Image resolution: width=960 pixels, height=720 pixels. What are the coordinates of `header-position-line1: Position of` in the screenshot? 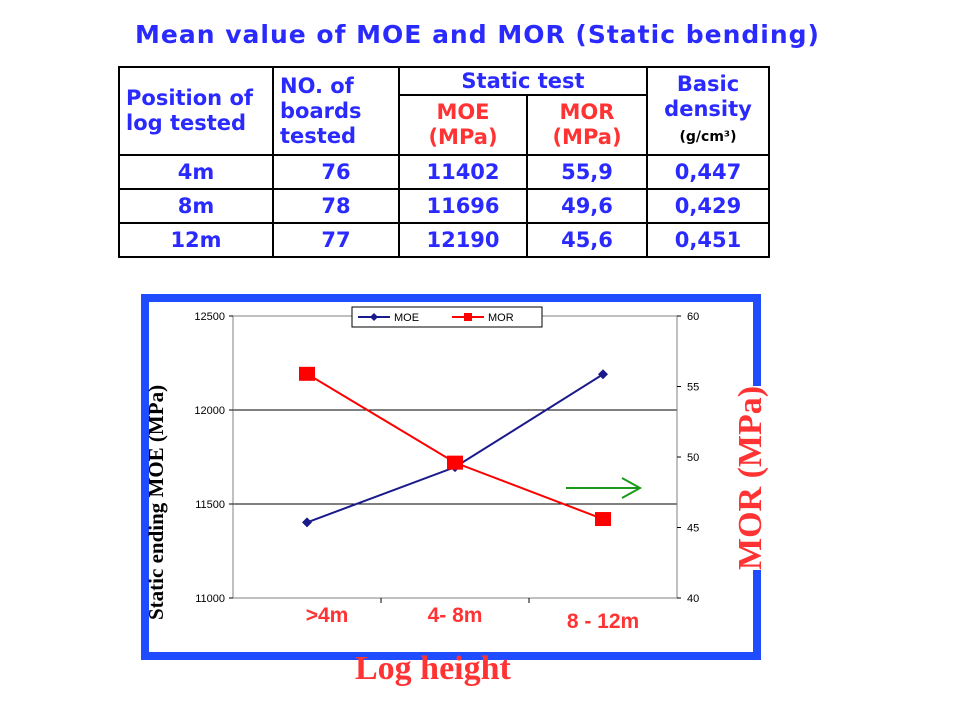 It's located at (190, 98).